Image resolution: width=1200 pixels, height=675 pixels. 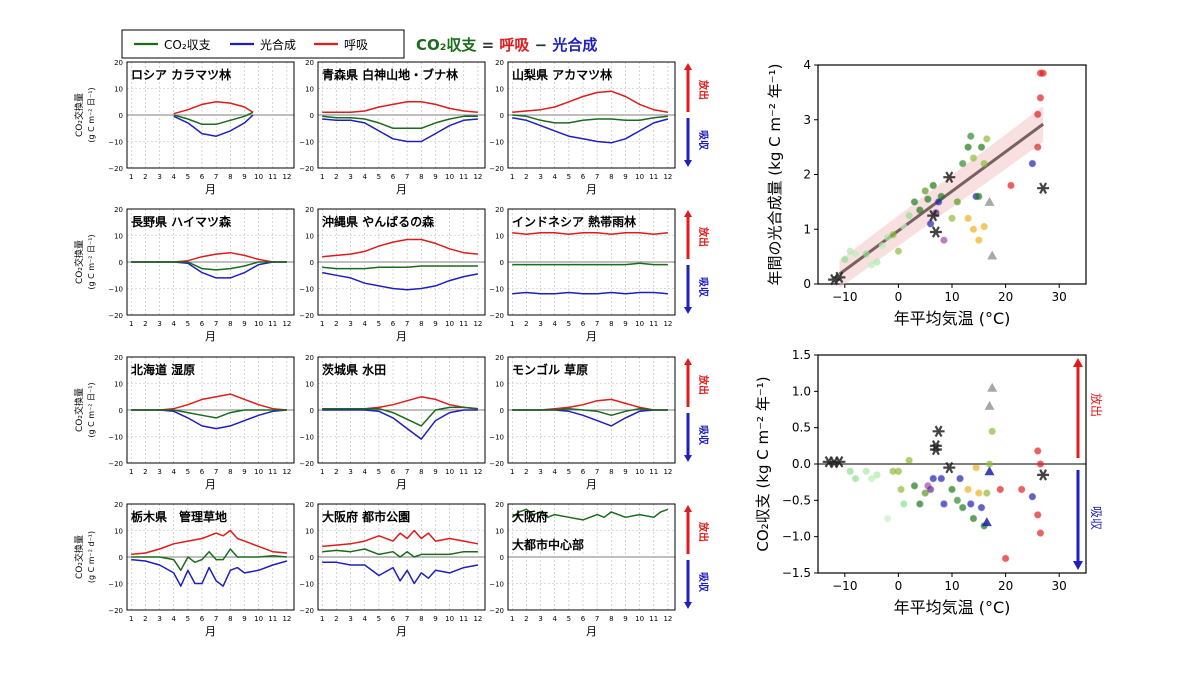 I want to click on panel-title: インドネシア 熱帯雨林, so click(x=574, y=221).